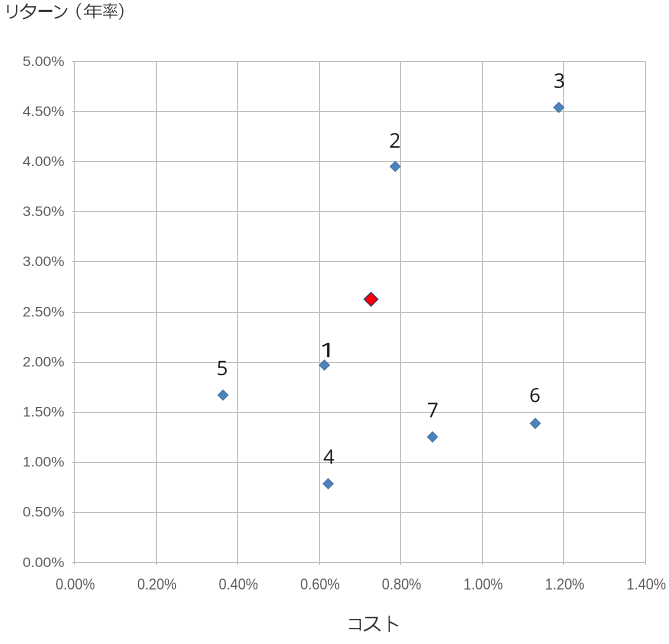  Describe the element at coordinates (647, 585) in the screenshot. I see `svg-text: 1.40%` at that location.